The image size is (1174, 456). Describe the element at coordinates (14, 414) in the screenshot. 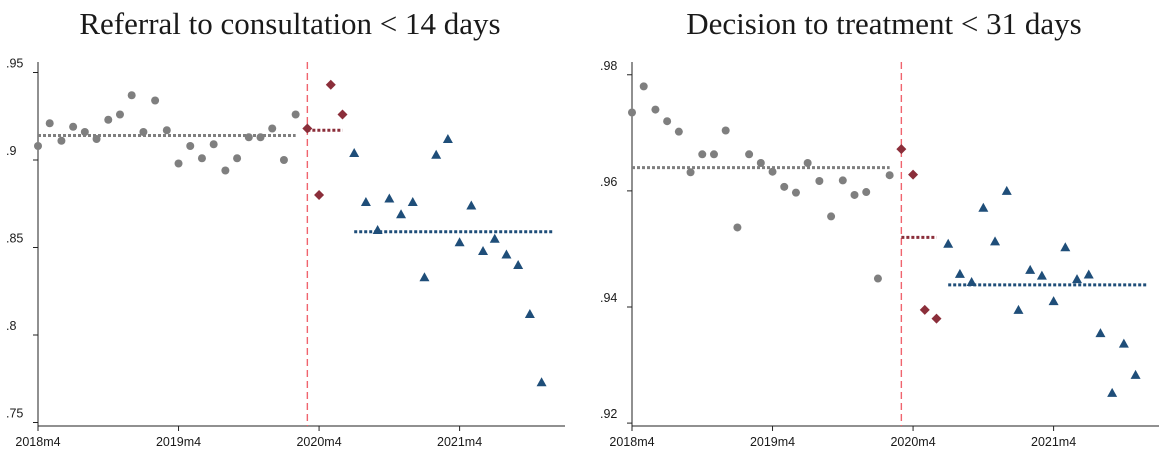

I see `y-tick-label: .75` at that location.